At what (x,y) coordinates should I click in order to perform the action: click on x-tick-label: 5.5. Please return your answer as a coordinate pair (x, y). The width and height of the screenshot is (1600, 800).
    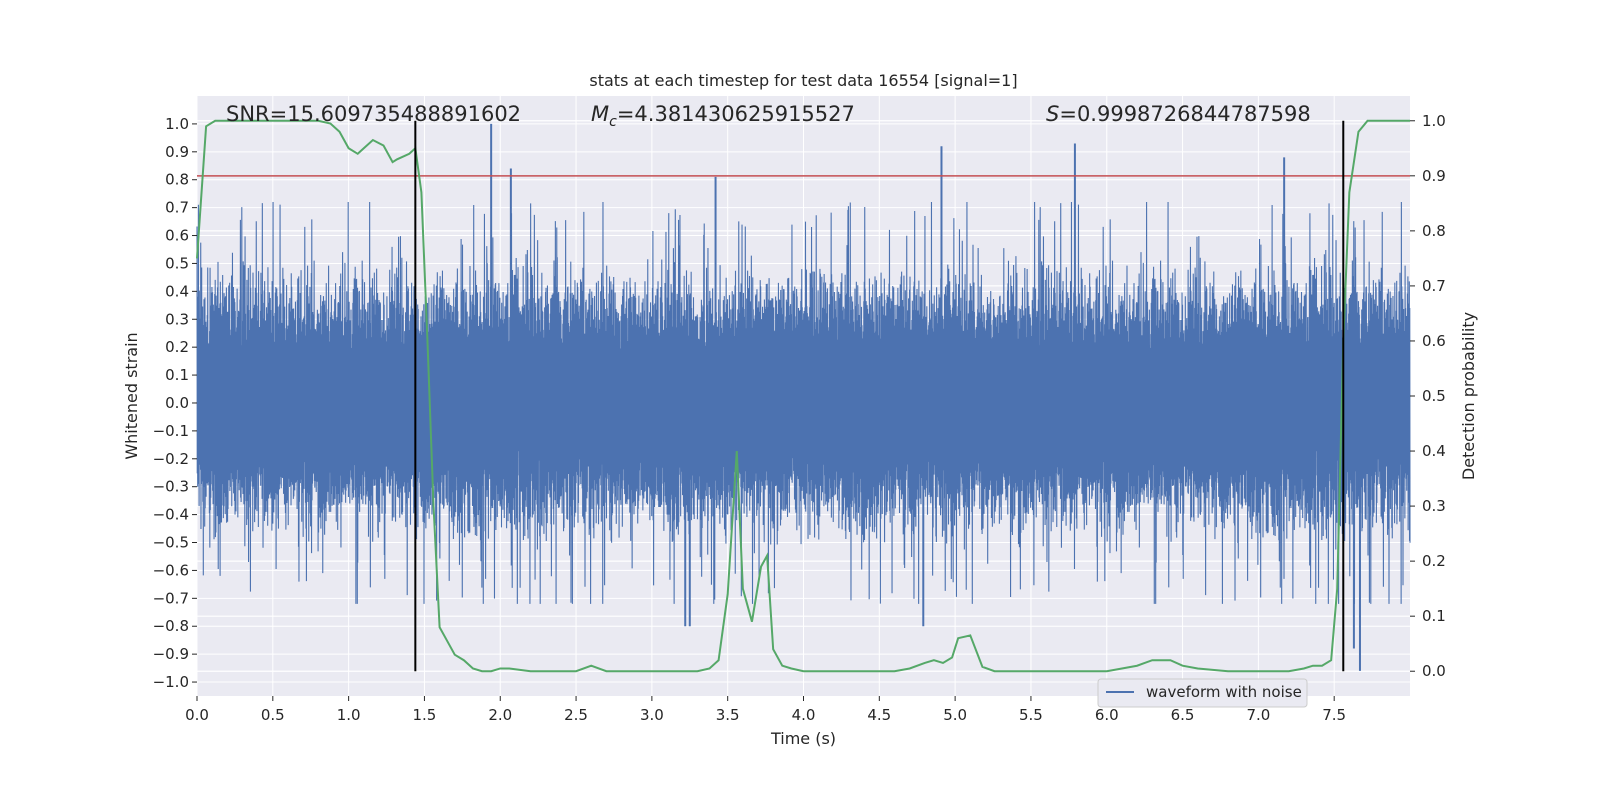
    Looking at the image, I should click on (1031, 715).